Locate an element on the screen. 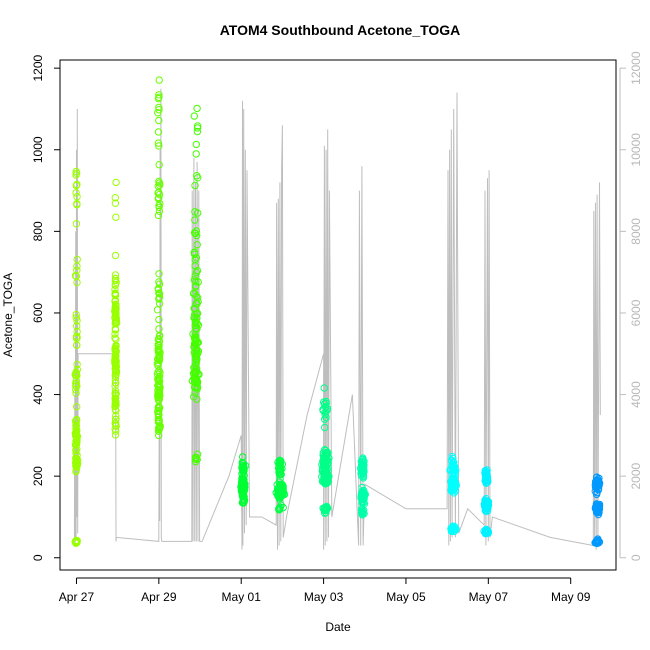 The height and width of the screenshot is (650, 650). y-tick-label: 1200 is located at coordinates (38, 67).